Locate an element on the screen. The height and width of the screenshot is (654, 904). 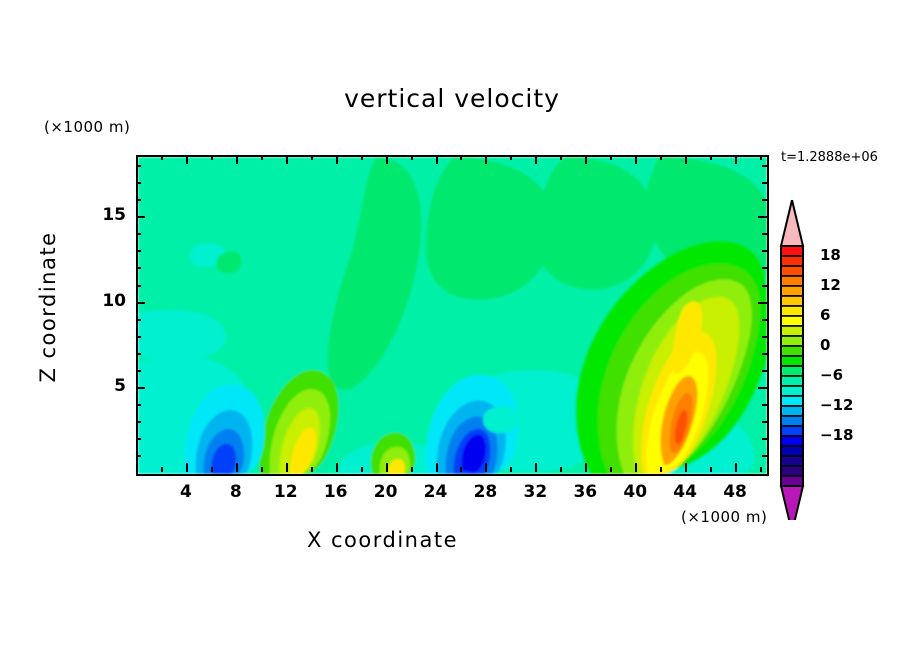
colorbar: 18 12 6 0 −6 −12 −18 is located at coordinates (838, 366).